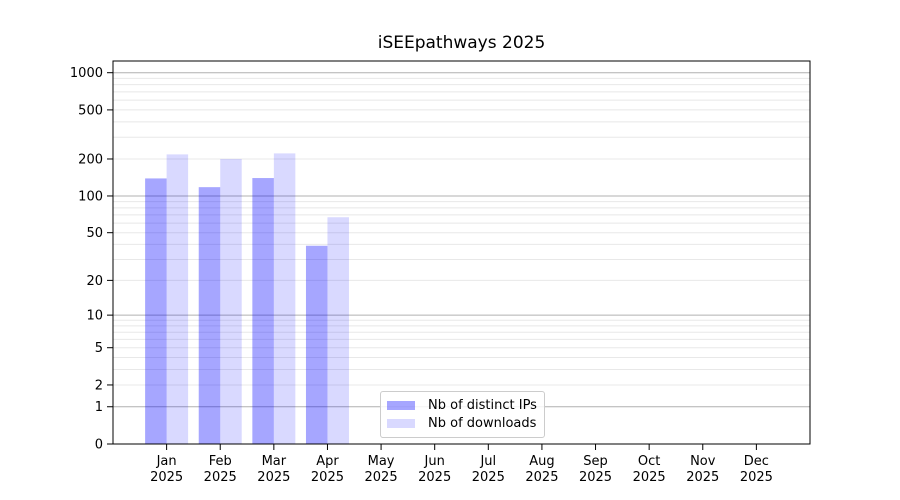 The width and height of the screenshot is (900, 500). I want to click on legend-item-distinct-ips: Nb of distinct IPs, so click(461, 405).